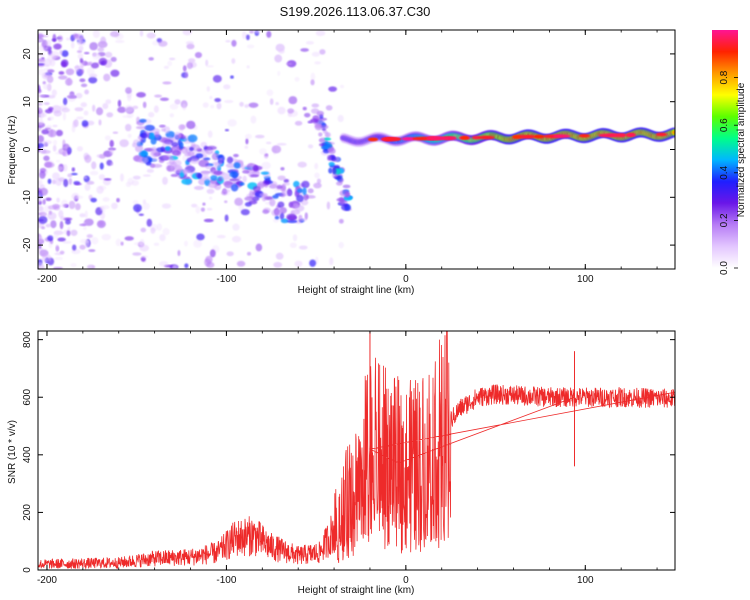 The image size is (750, 600). I want to click on snr-y-label: SNR (10 * v/v), so click(12, 452).